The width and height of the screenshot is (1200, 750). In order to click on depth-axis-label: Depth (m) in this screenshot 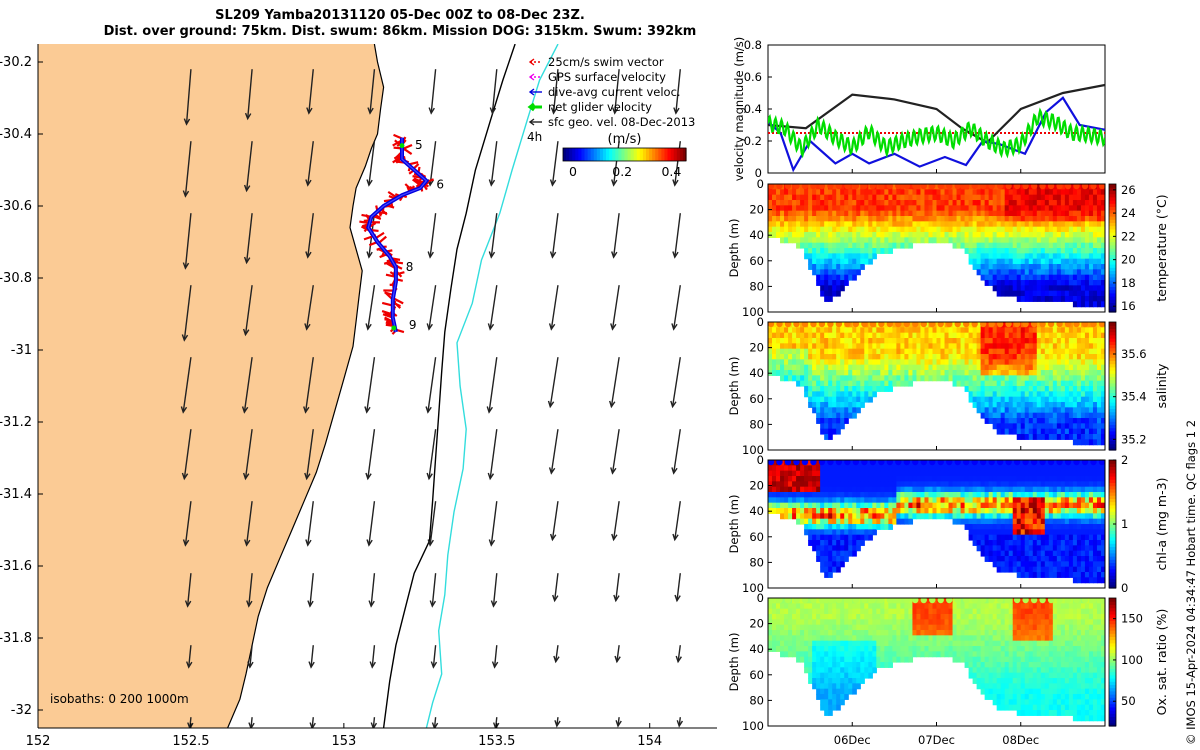, I will do `click(734, 386)`.